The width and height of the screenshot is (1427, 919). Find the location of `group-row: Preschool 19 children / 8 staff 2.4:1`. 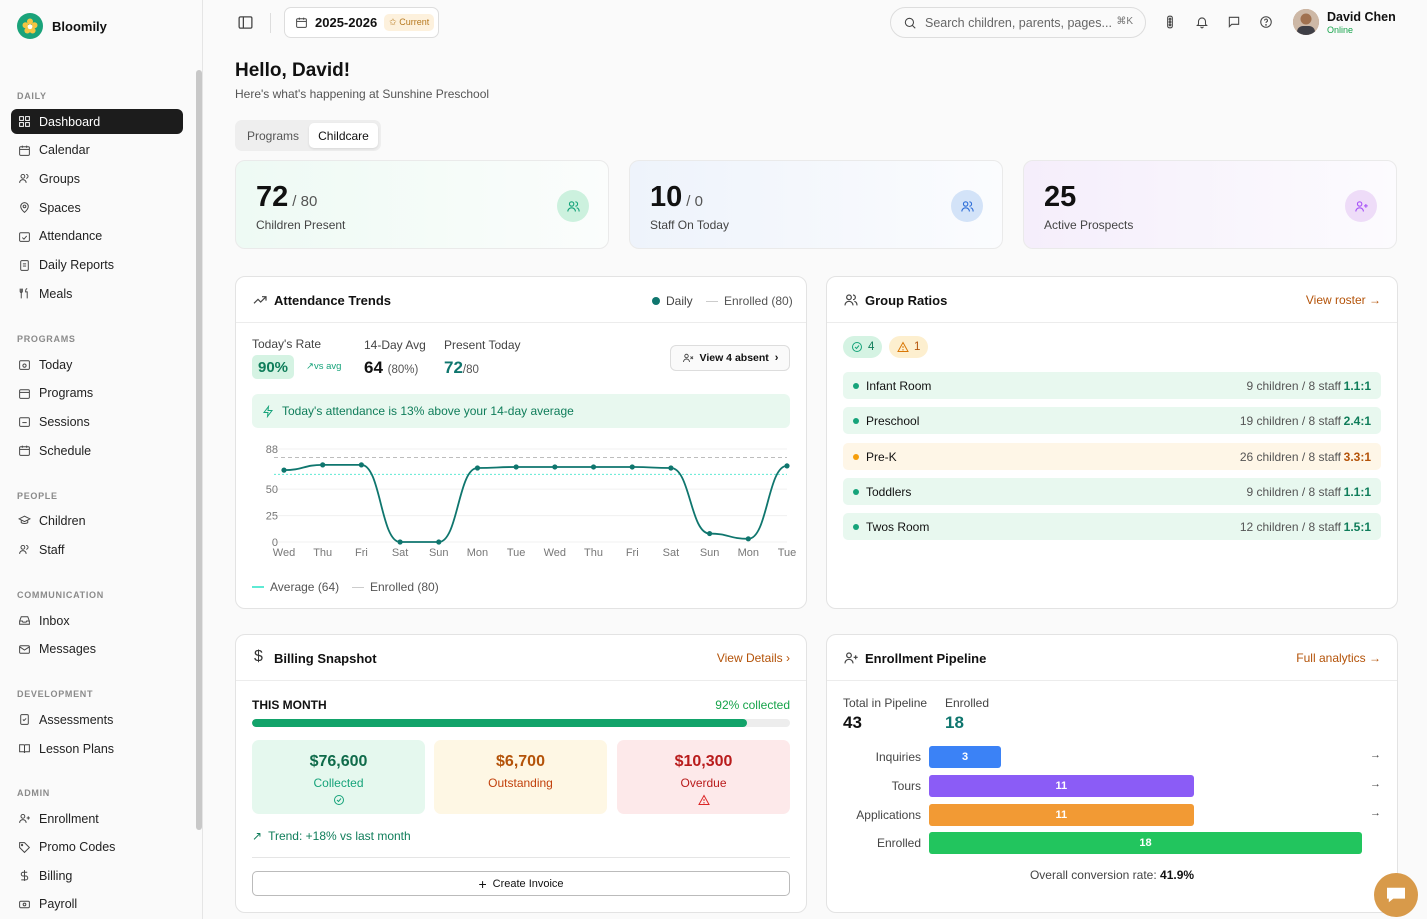

group-row: Preschool 19 children / 8 staff 2.4:1 is located at coordinates (1112, 420).